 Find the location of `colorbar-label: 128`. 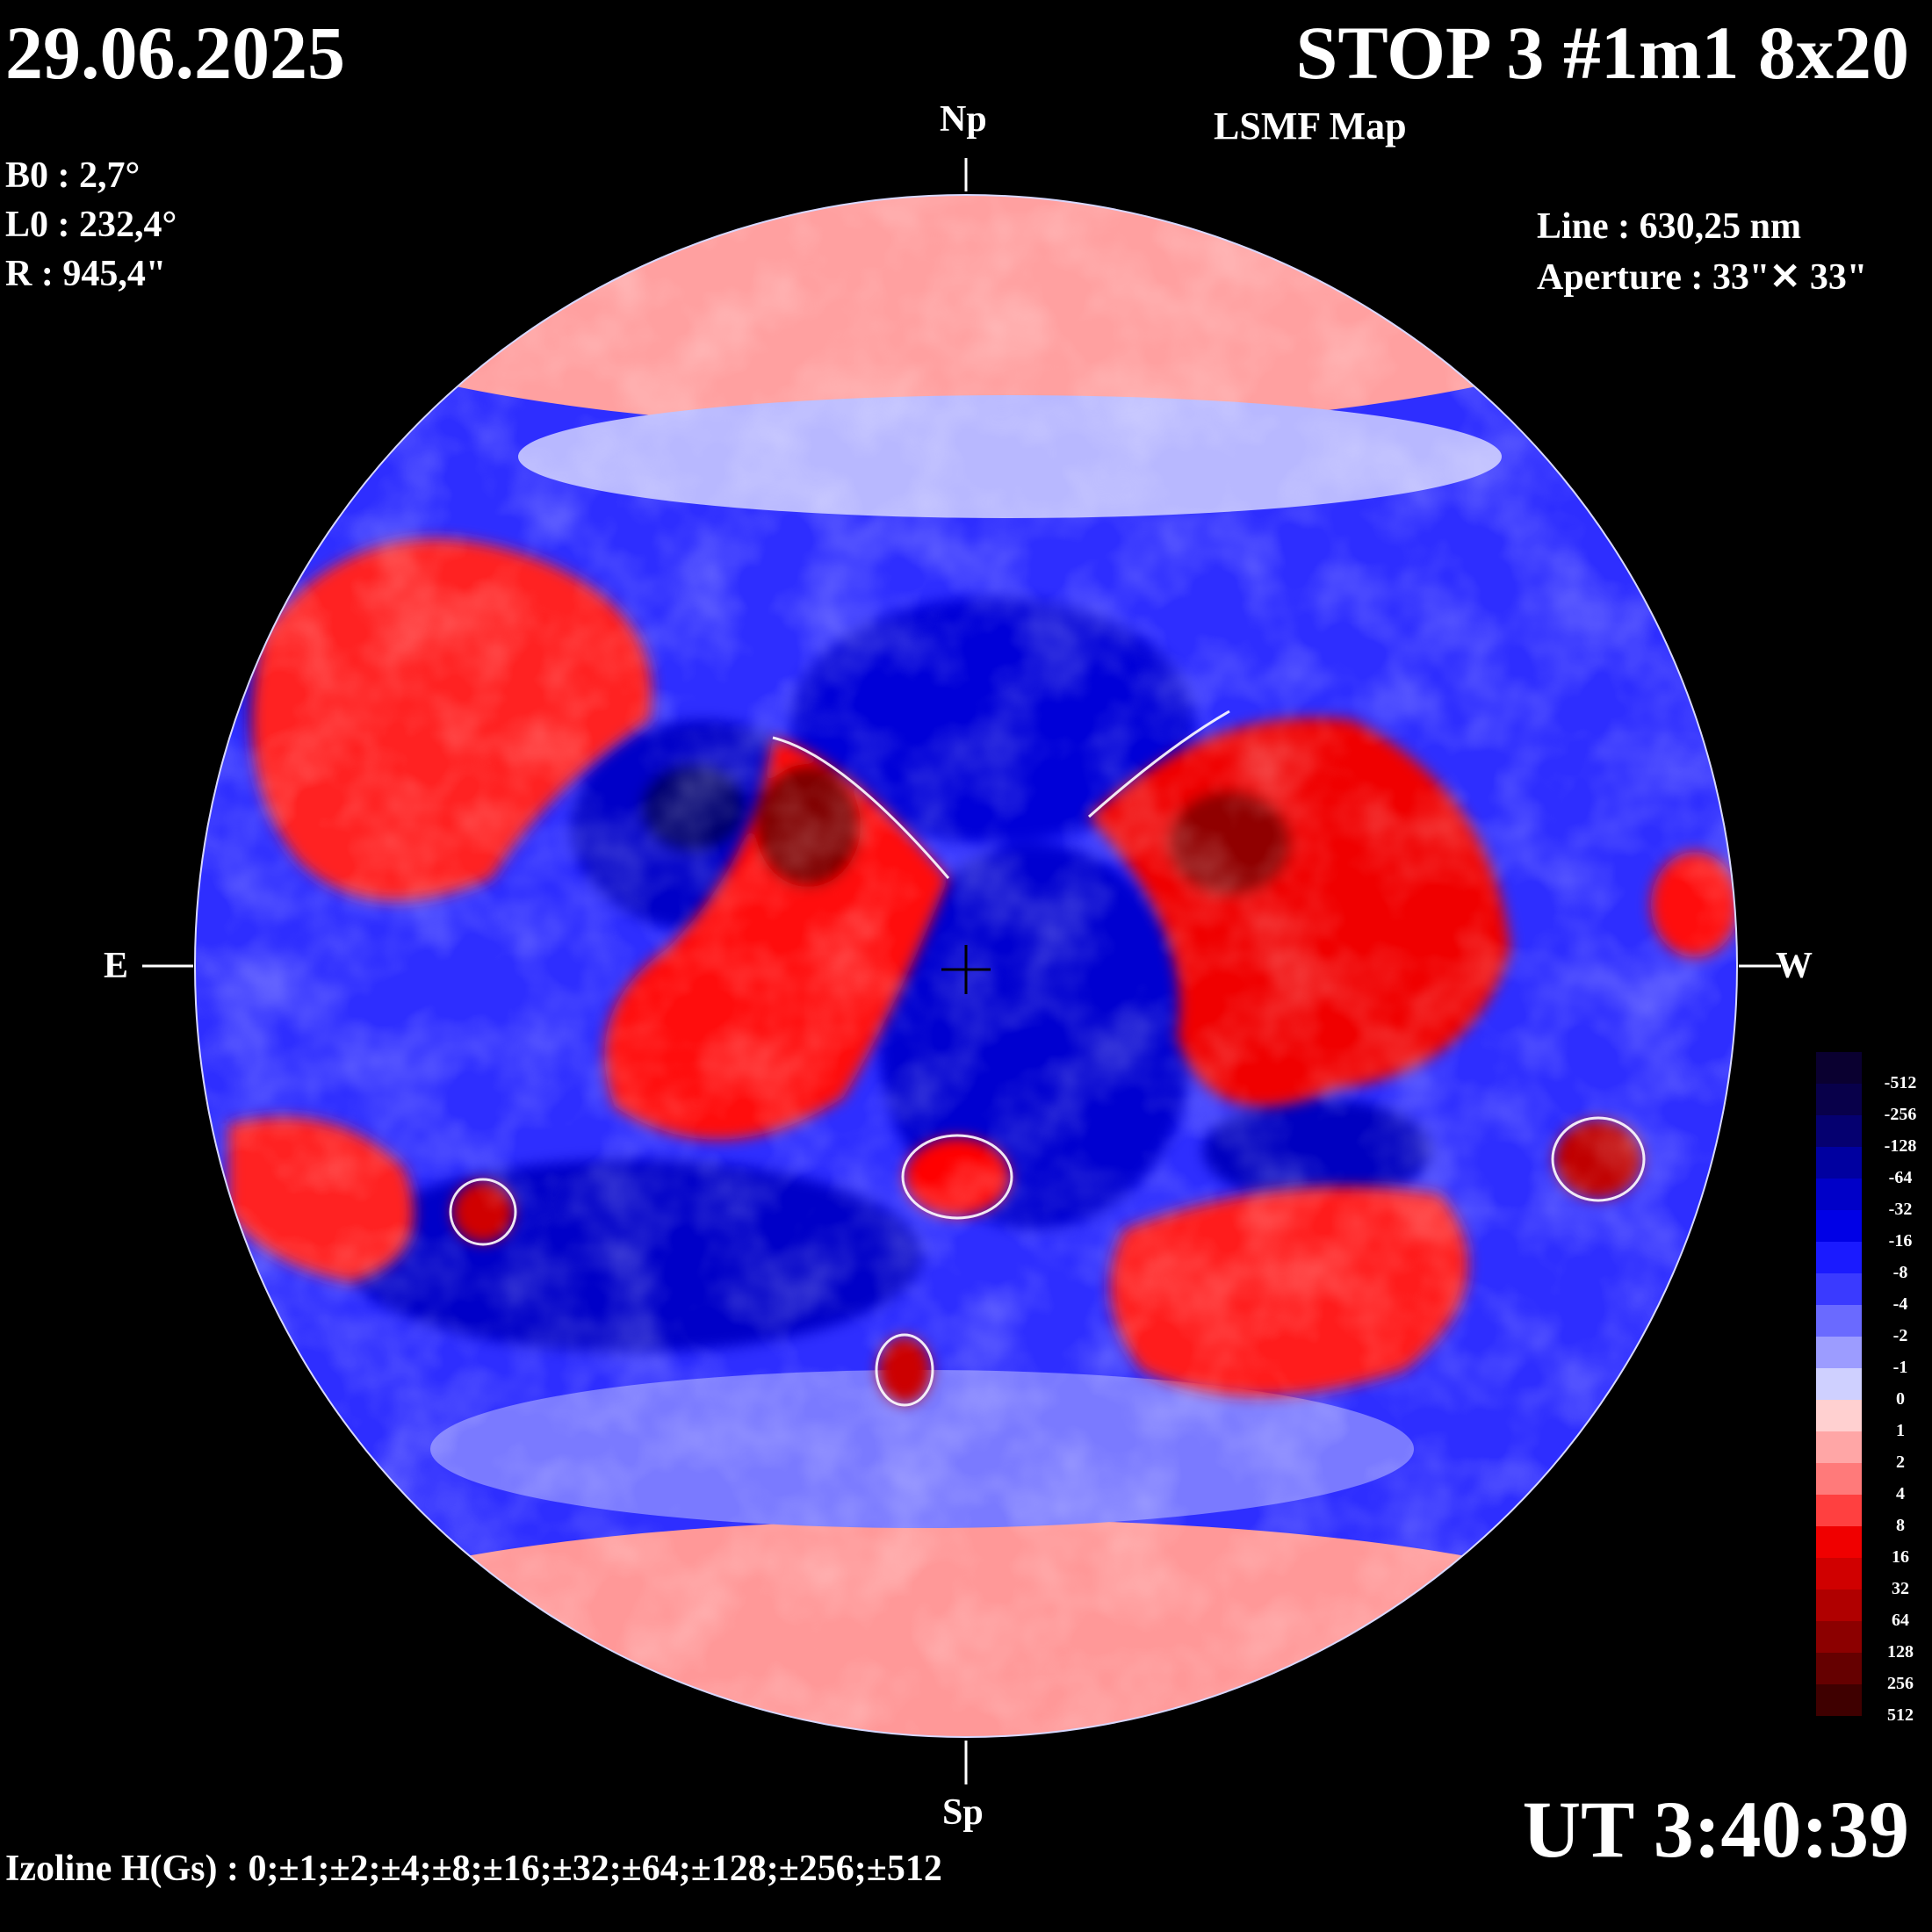

colorbar-label: 128 is located at coordinates (1901, 1652).